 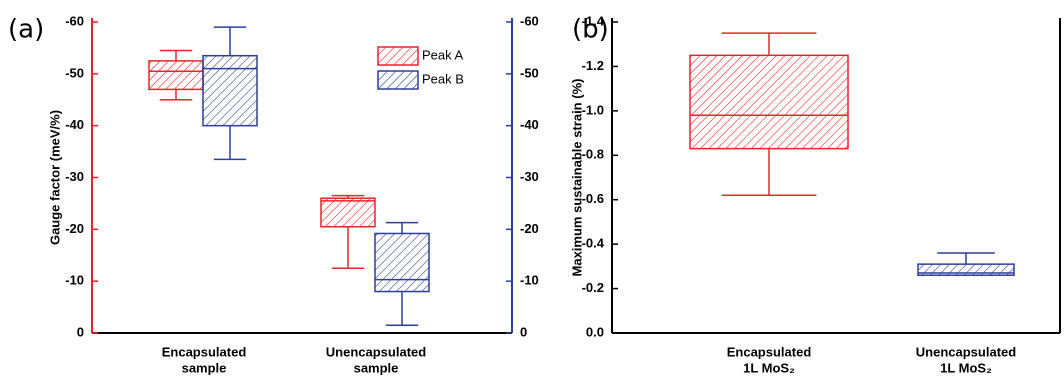 What do you see at coordinates (595, 331) in the screenshot?
I see `y-tick-label: 0.0` at bounding box center [595, 331].